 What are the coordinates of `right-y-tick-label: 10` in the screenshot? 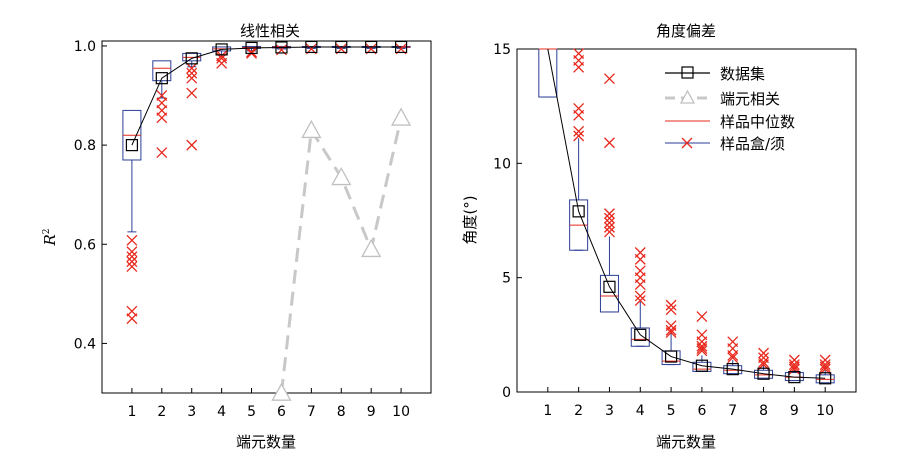 It's located at (502, 164).